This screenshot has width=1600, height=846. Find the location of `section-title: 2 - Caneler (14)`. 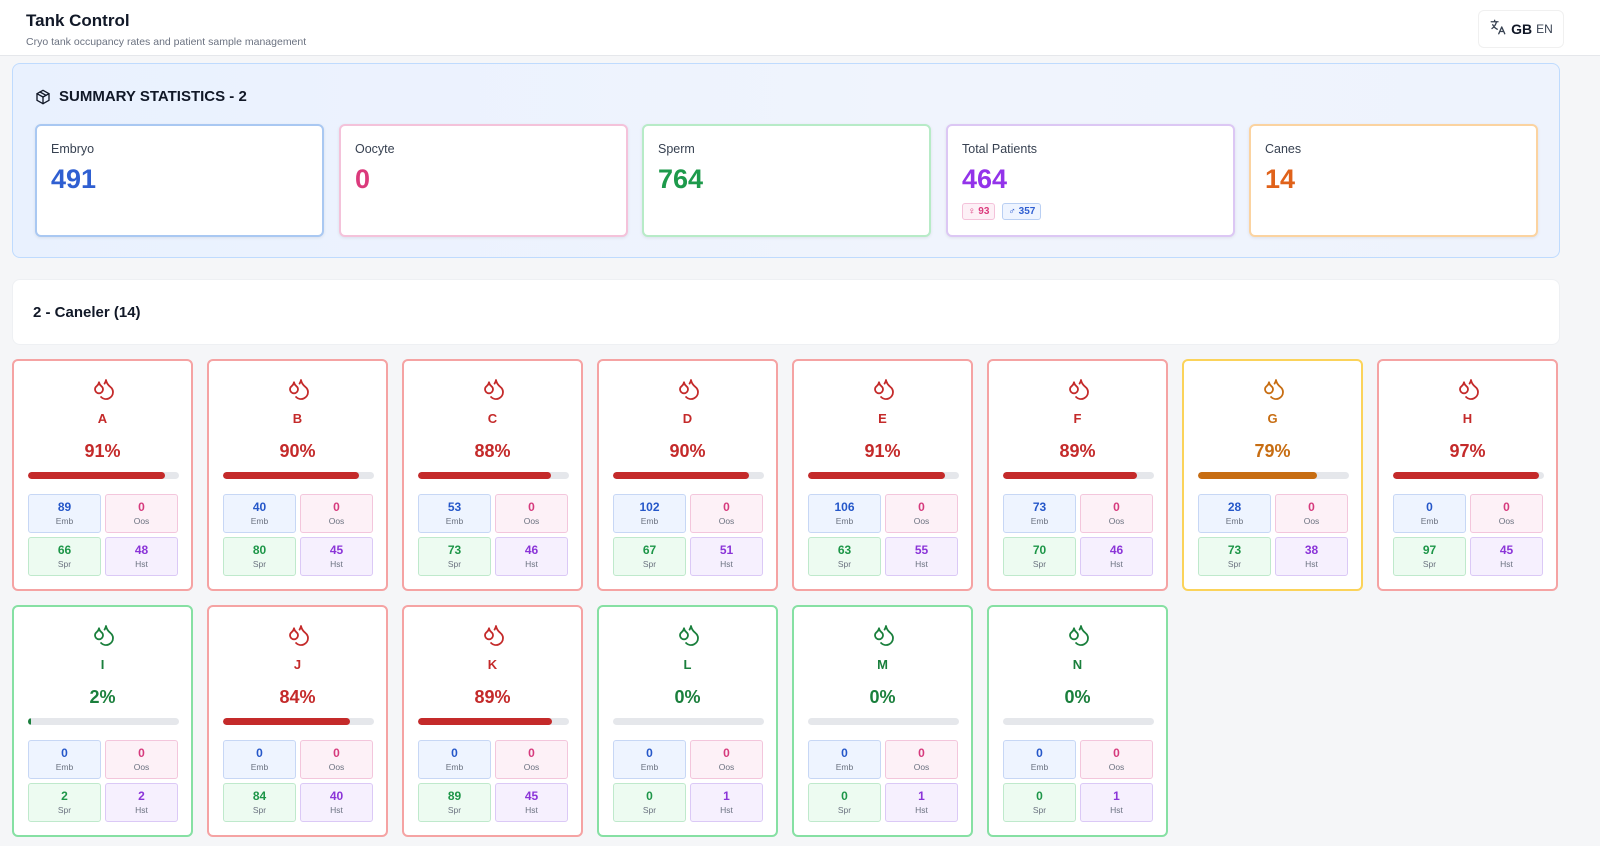

section-title: 2 - Caneler (14) is located at coordinates (87, 312).